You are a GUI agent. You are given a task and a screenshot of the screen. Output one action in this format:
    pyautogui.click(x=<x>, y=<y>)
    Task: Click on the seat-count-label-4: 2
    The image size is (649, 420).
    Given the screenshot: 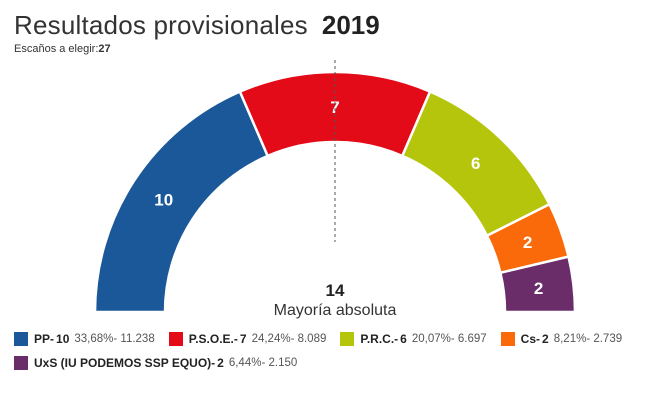 What is the action you would take?
    pyautogui.click(x=538, y=288)
    